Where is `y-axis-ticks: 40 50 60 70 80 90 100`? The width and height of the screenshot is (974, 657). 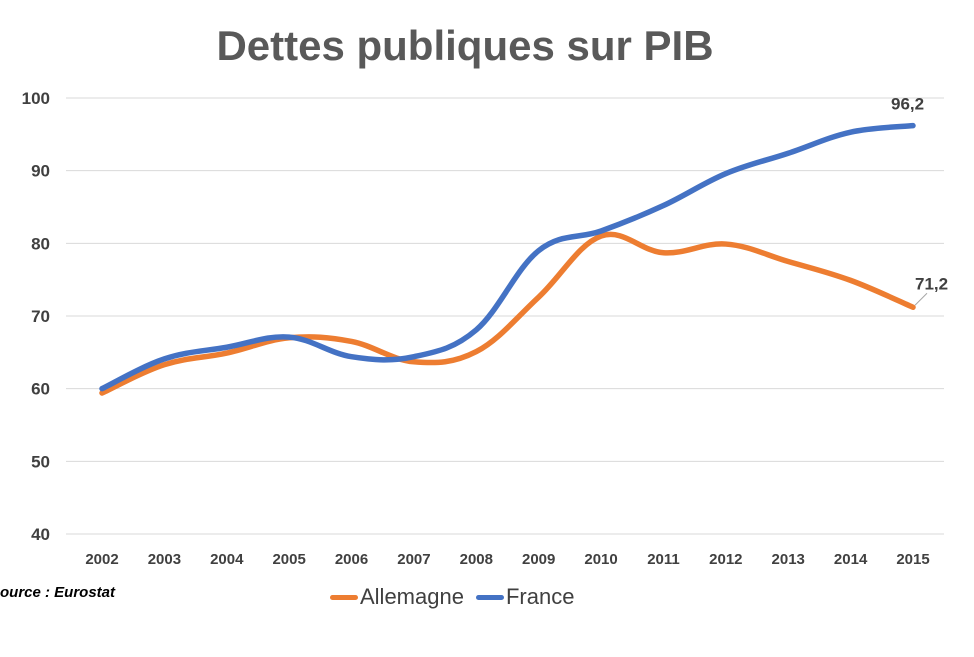
y-axis-ticks: 40 50 60 70 80 90 100 is located at coordinates (36, 316).